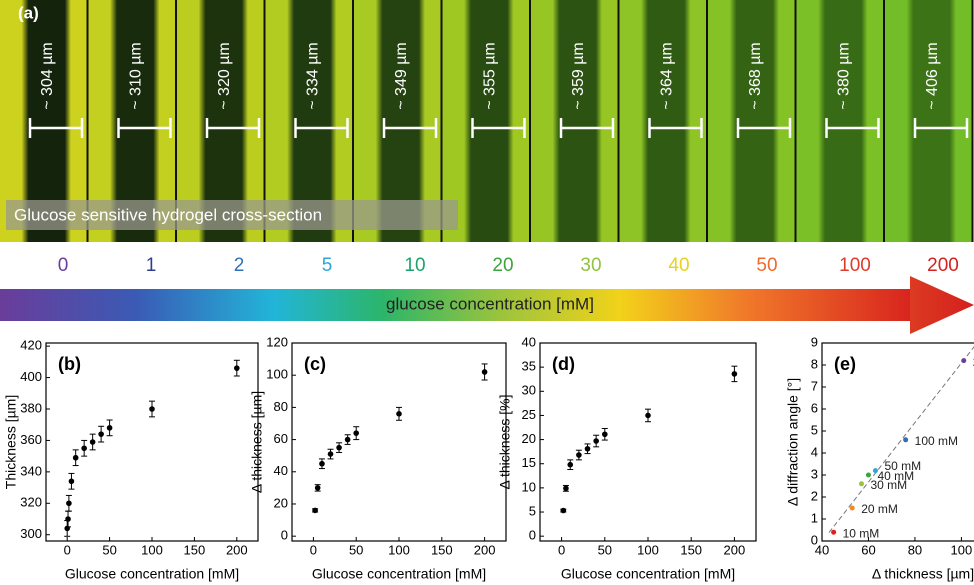  I want to click on y-tick-label: 60, so click(281, 438).